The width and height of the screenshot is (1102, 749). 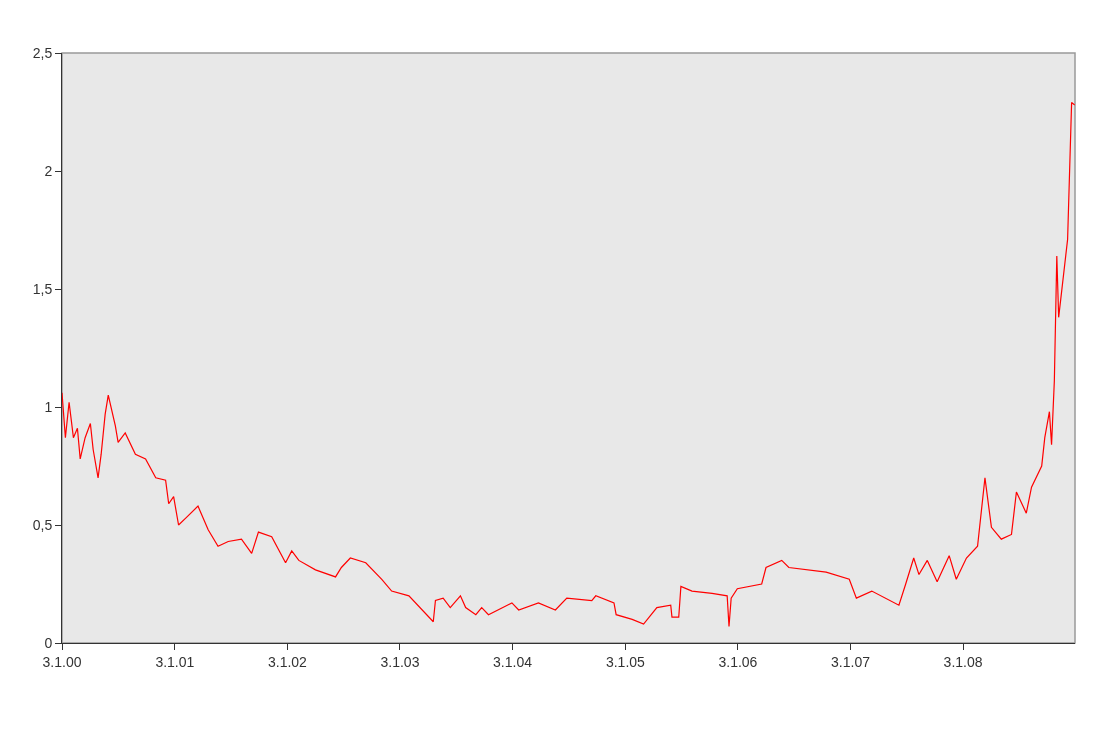 What do you see at coordinates (42, 524) in the screenshot?
I see `y-tick-label: 0,5` at bounding box center [42, 524].